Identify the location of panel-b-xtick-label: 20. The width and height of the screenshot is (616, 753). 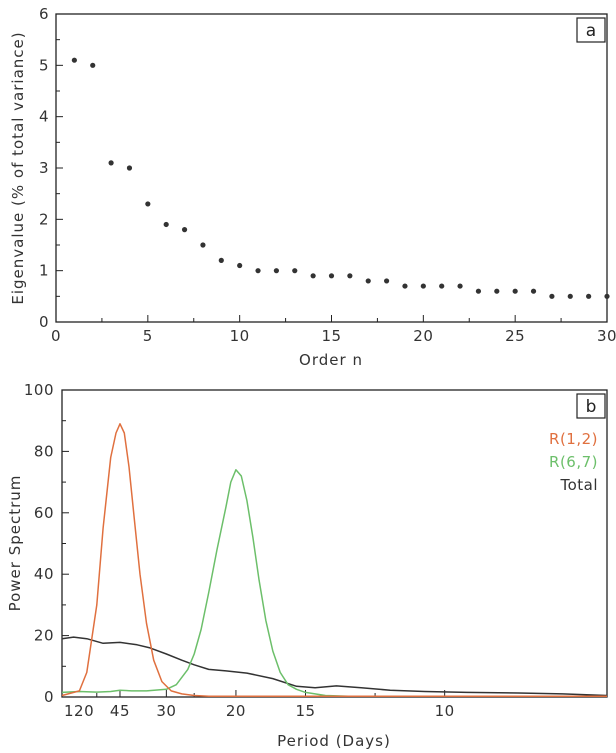
(236, 711).